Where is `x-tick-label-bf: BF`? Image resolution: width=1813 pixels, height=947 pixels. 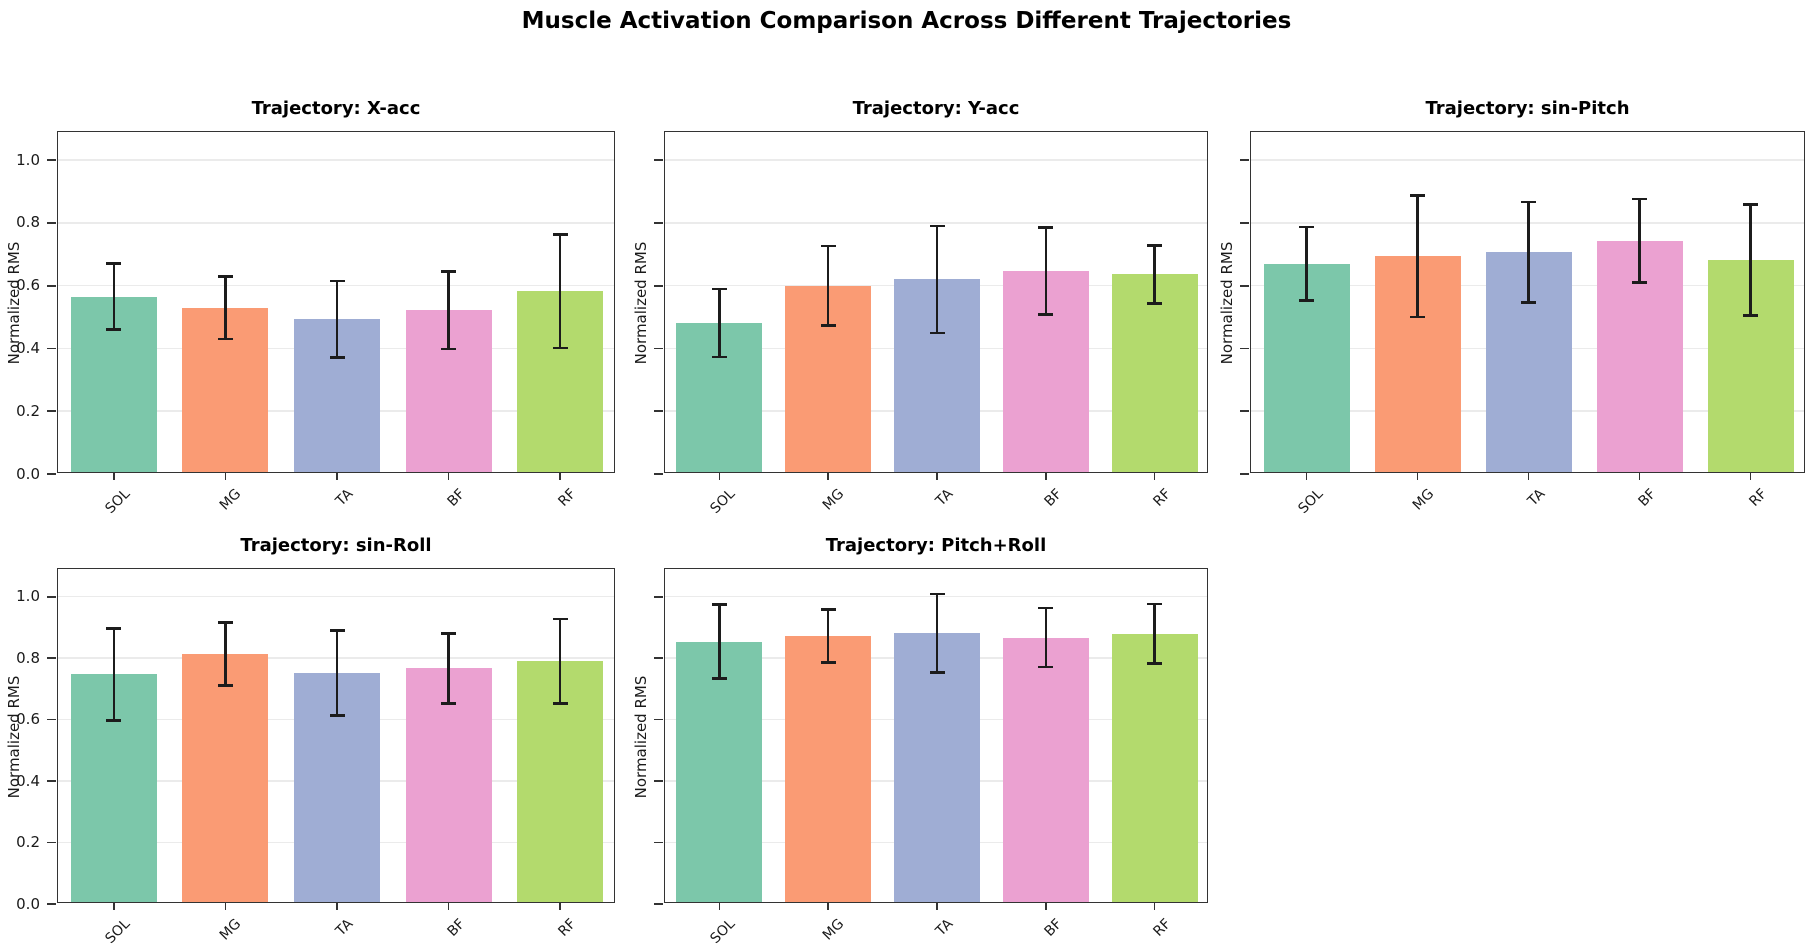 x-tick-label-bf: BF is located at coordinates (1647, 498).